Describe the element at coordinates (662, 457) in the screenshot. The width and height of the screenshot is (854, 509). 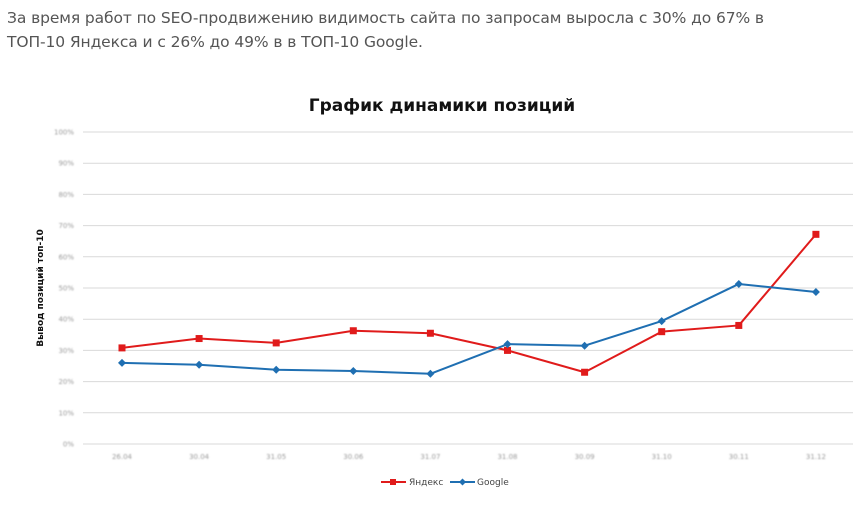
I see `x-tick-label: 31.10` at that location.